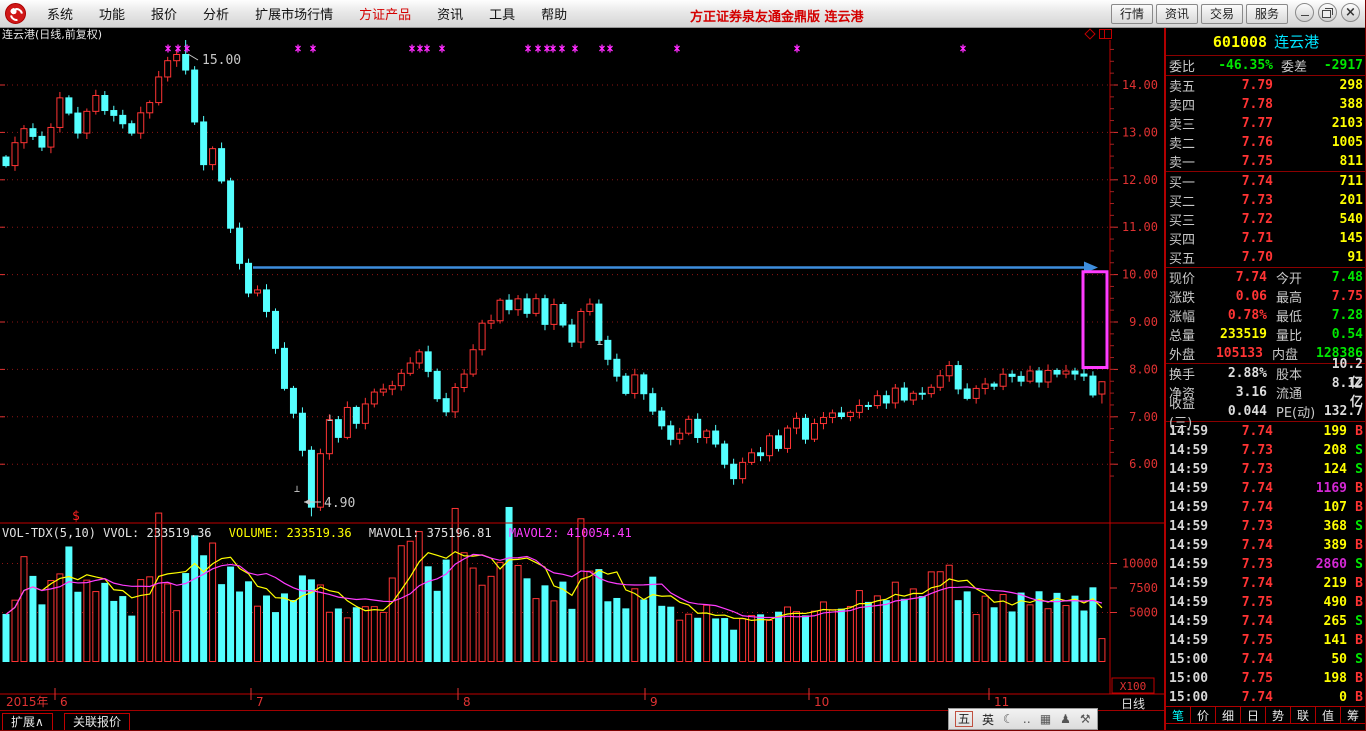 The height and width of the screenshot is (731, 1366). Describe the element at coordinates (1182, 317) in the screenshot. I see `stat-label: 涨幅` at that location.